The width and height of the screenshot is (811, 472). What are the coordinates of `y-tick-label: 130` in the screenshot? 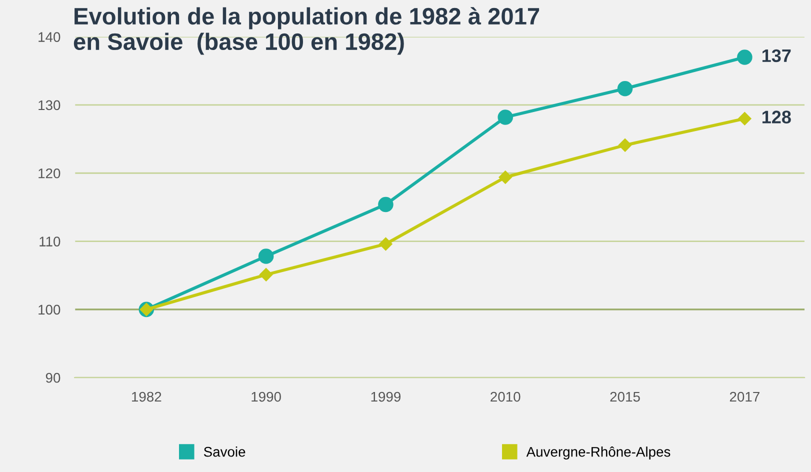 It's located at (49, 105).